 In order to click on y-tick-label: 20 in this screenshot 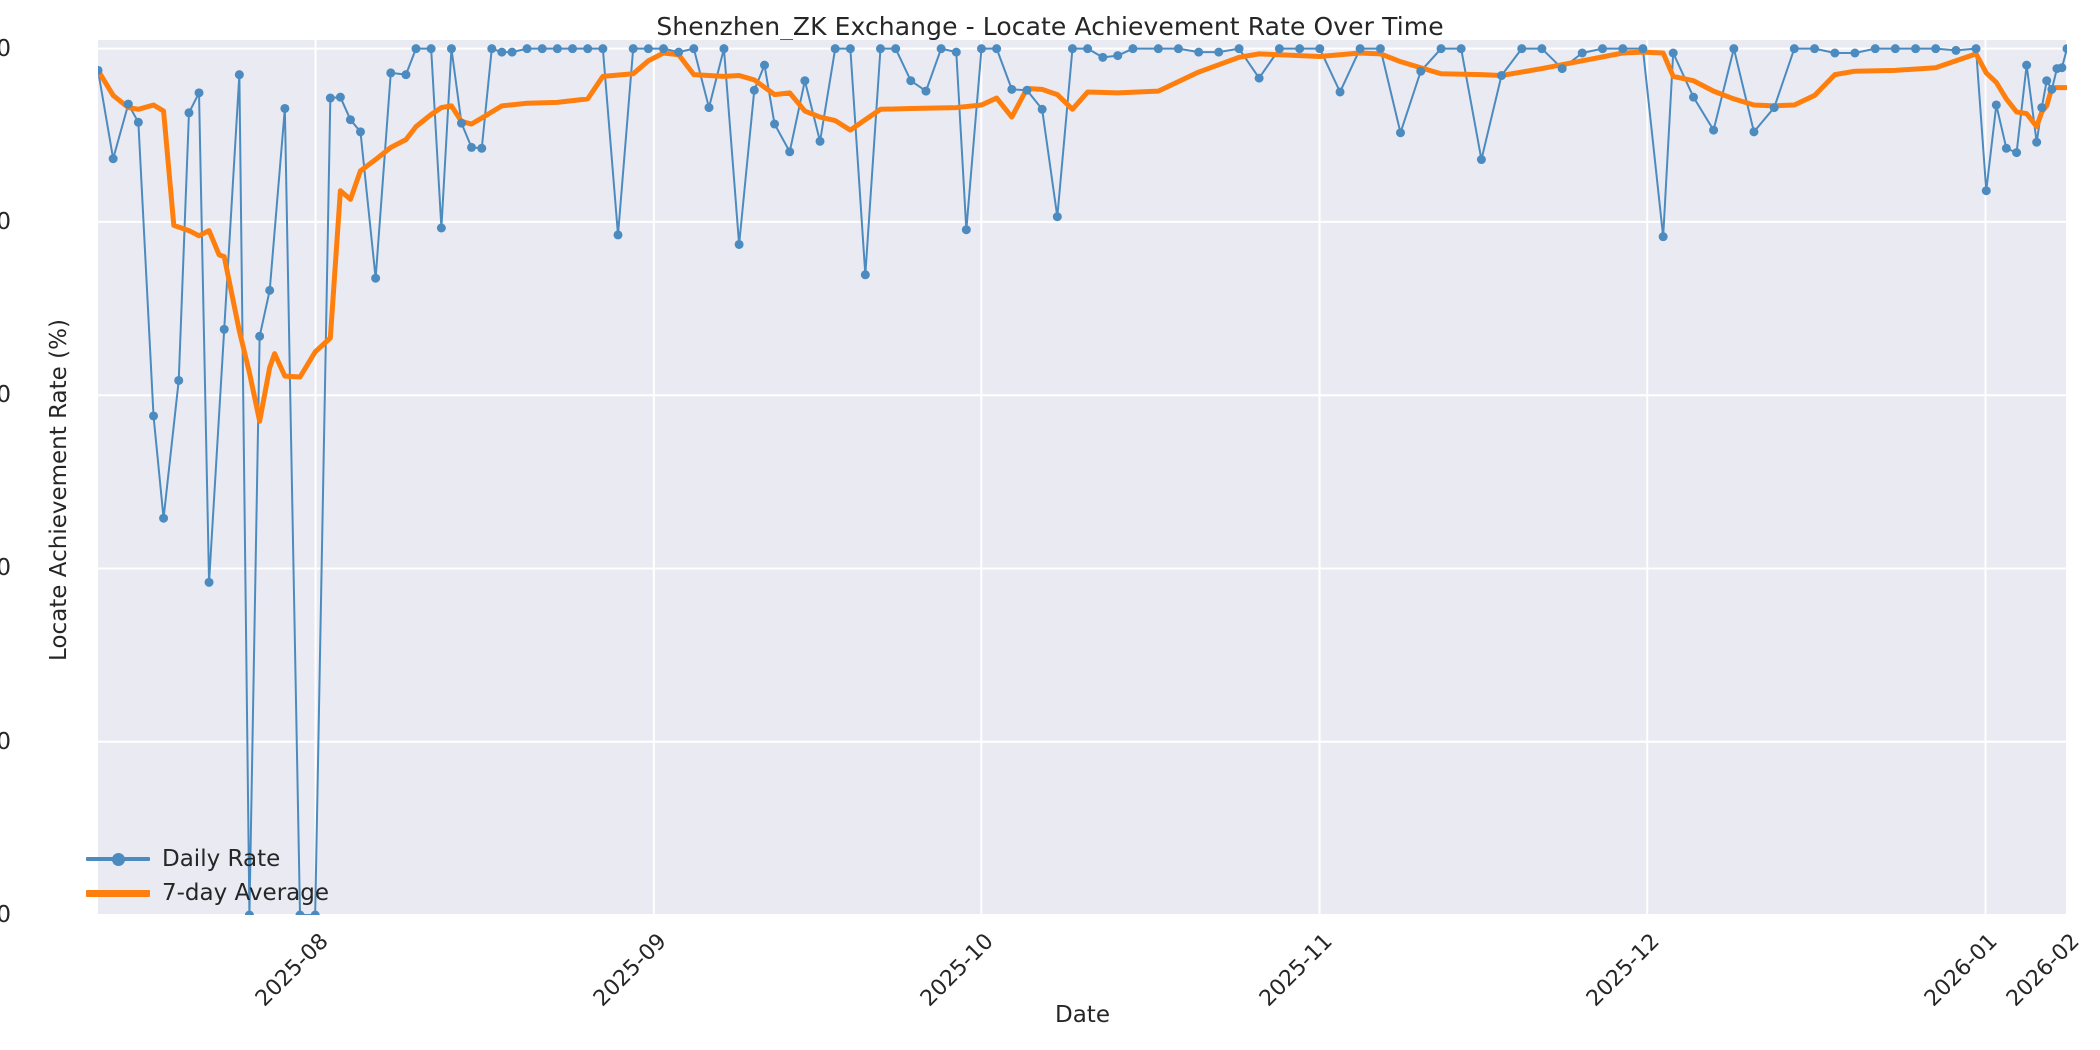, I will do `click(5, 741)`.